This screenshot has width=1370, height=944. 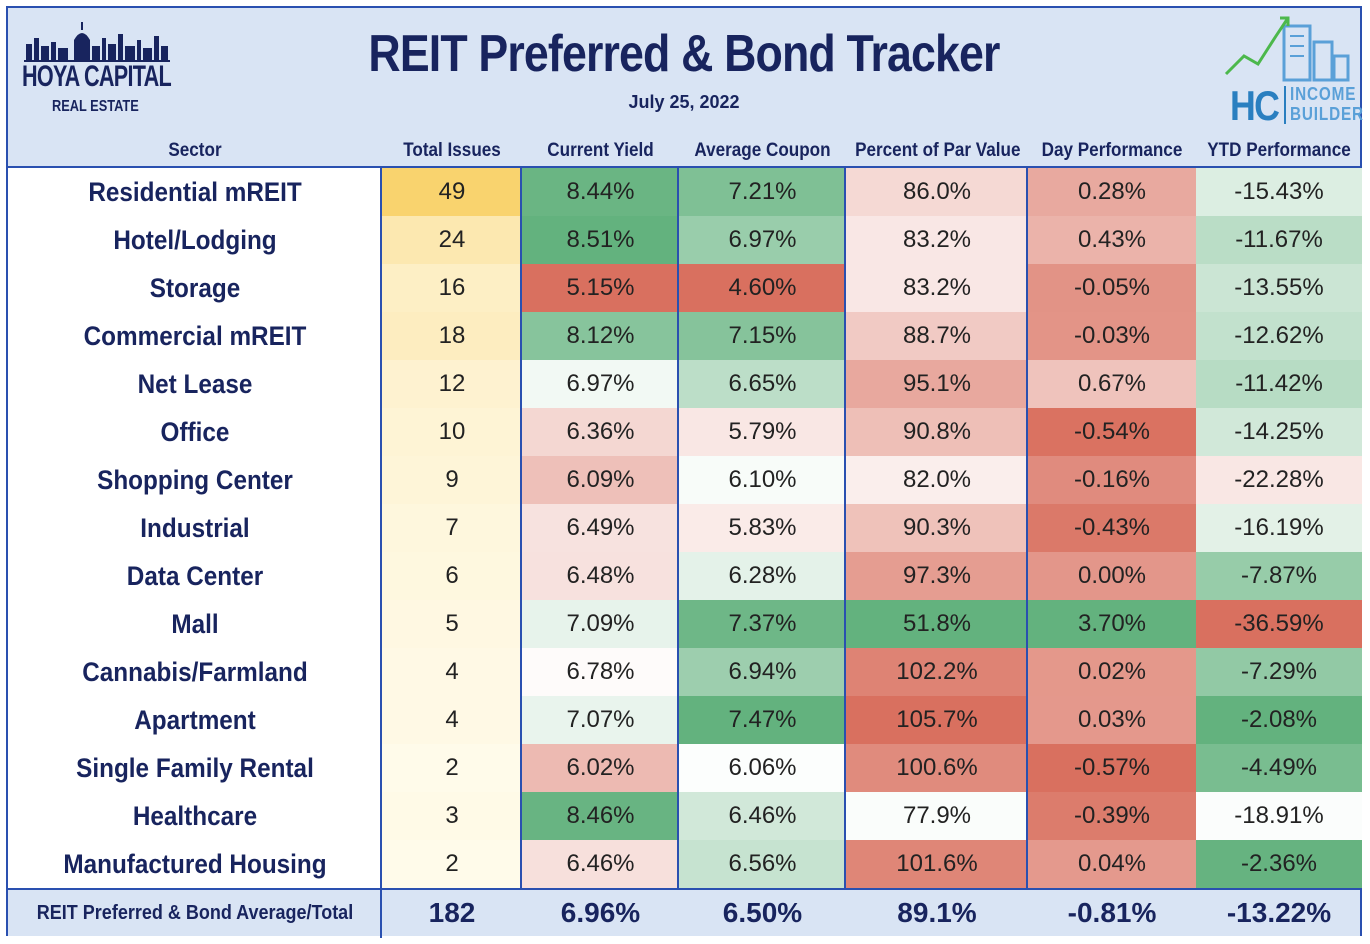 What do you see at coordinates (762, 528) in the screenshot?
I see `cell-average-coupon: 5.83%` at bounding box center [762, 528].